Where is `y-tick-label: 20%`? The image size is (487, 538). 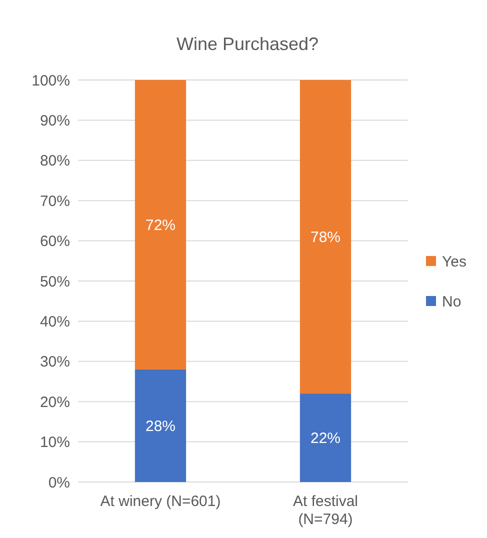 y-tick-label: 20% is located at coordinates (55, 402).